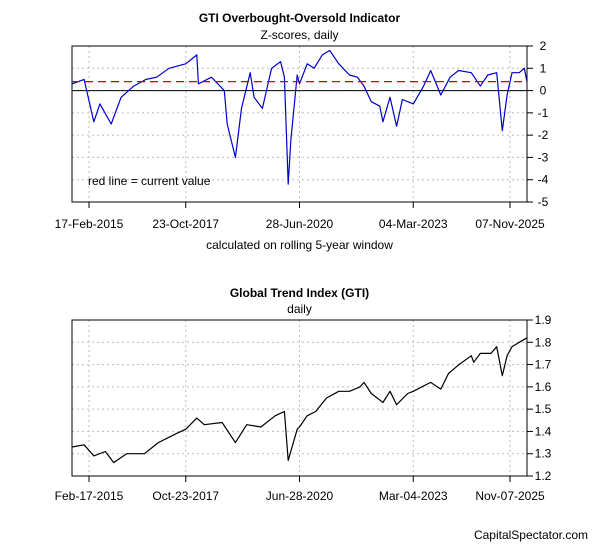  Describe the element at coordinates (300, 224) in the screenshot. I see `x-tick-label: 28-Jun-2020` at that location.